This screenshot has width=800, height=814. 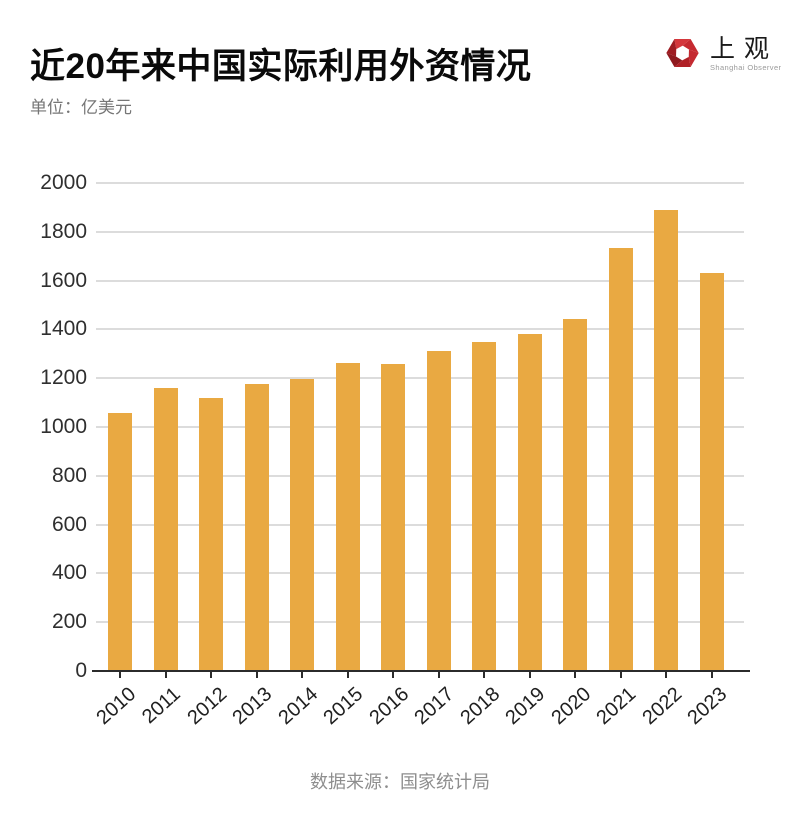 What do you see at coordinates (711, 471) in the screenshot?
I see `bar-2023` at bounding box center [711, 471].